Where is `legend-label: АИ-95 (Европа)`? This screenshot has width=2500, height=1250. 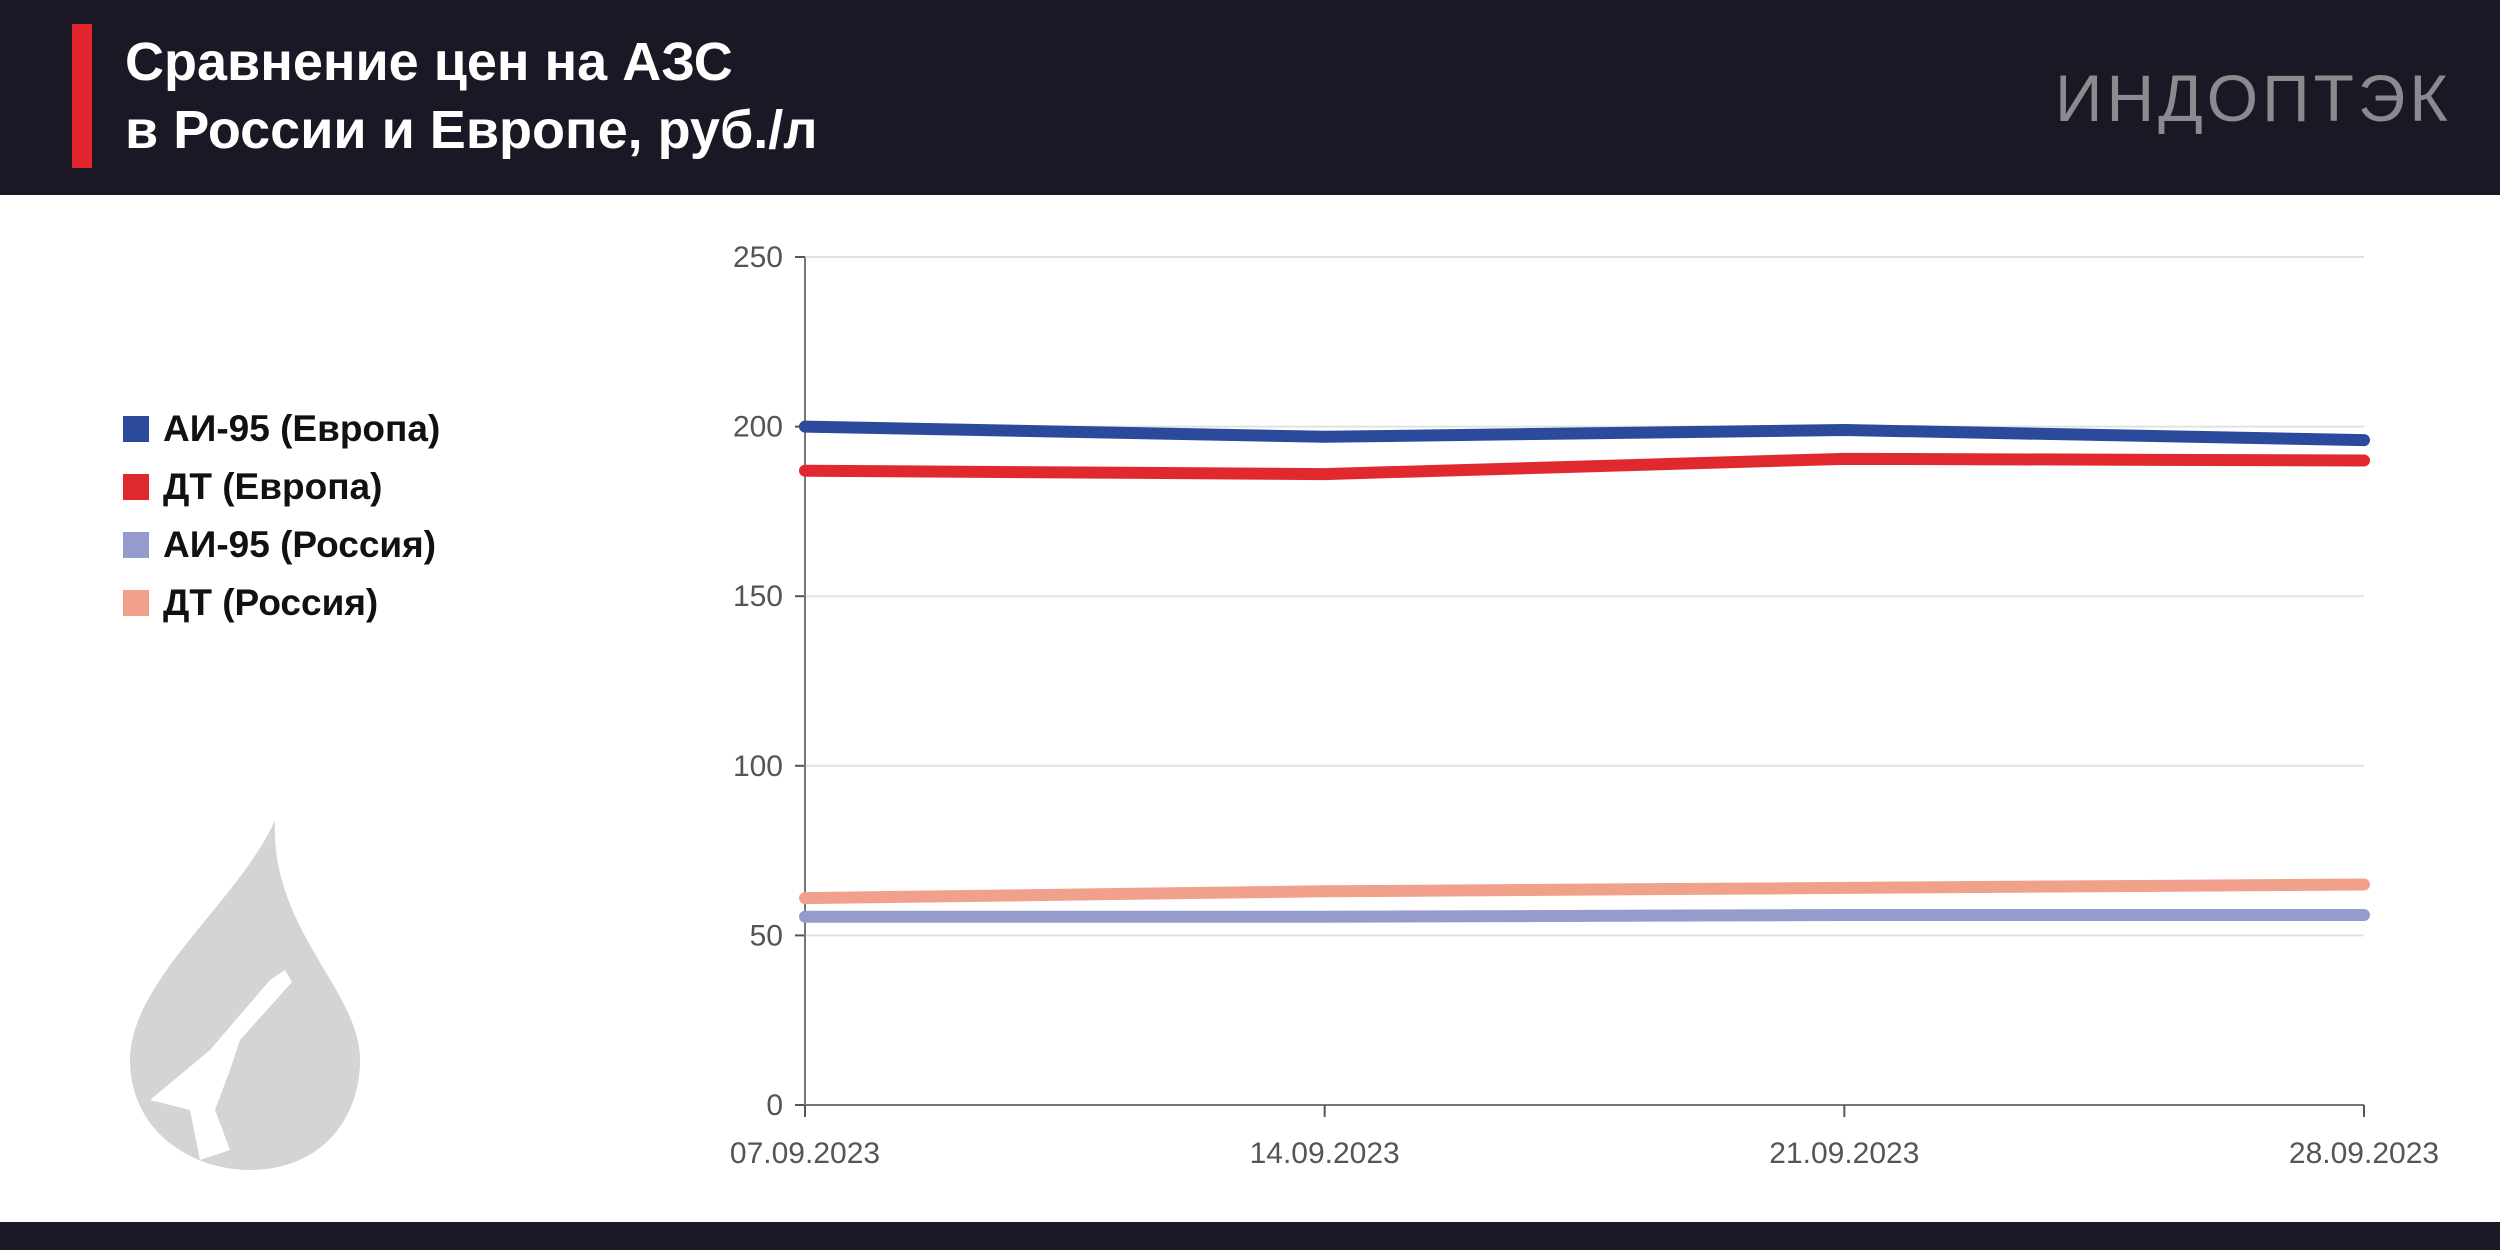 legend-label: АИ-95 (Европа) is located at coordinates (302, 428).